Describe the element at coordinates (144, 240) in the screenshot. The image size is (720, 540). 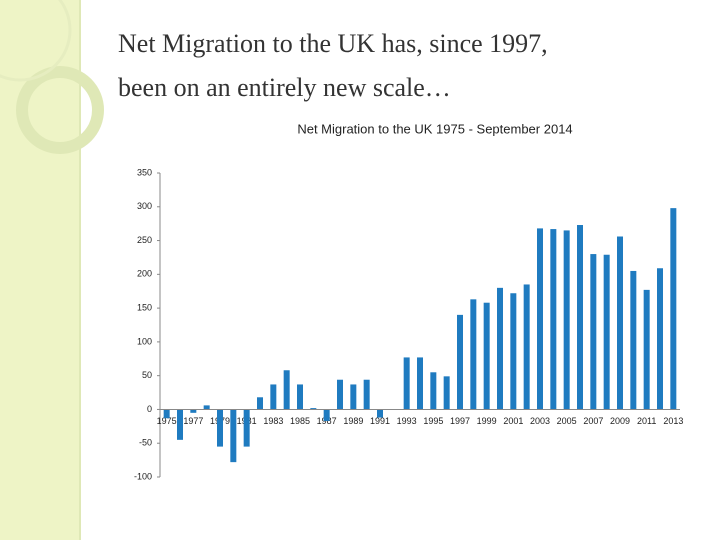
I see `y-tick-label: 250` at that location.